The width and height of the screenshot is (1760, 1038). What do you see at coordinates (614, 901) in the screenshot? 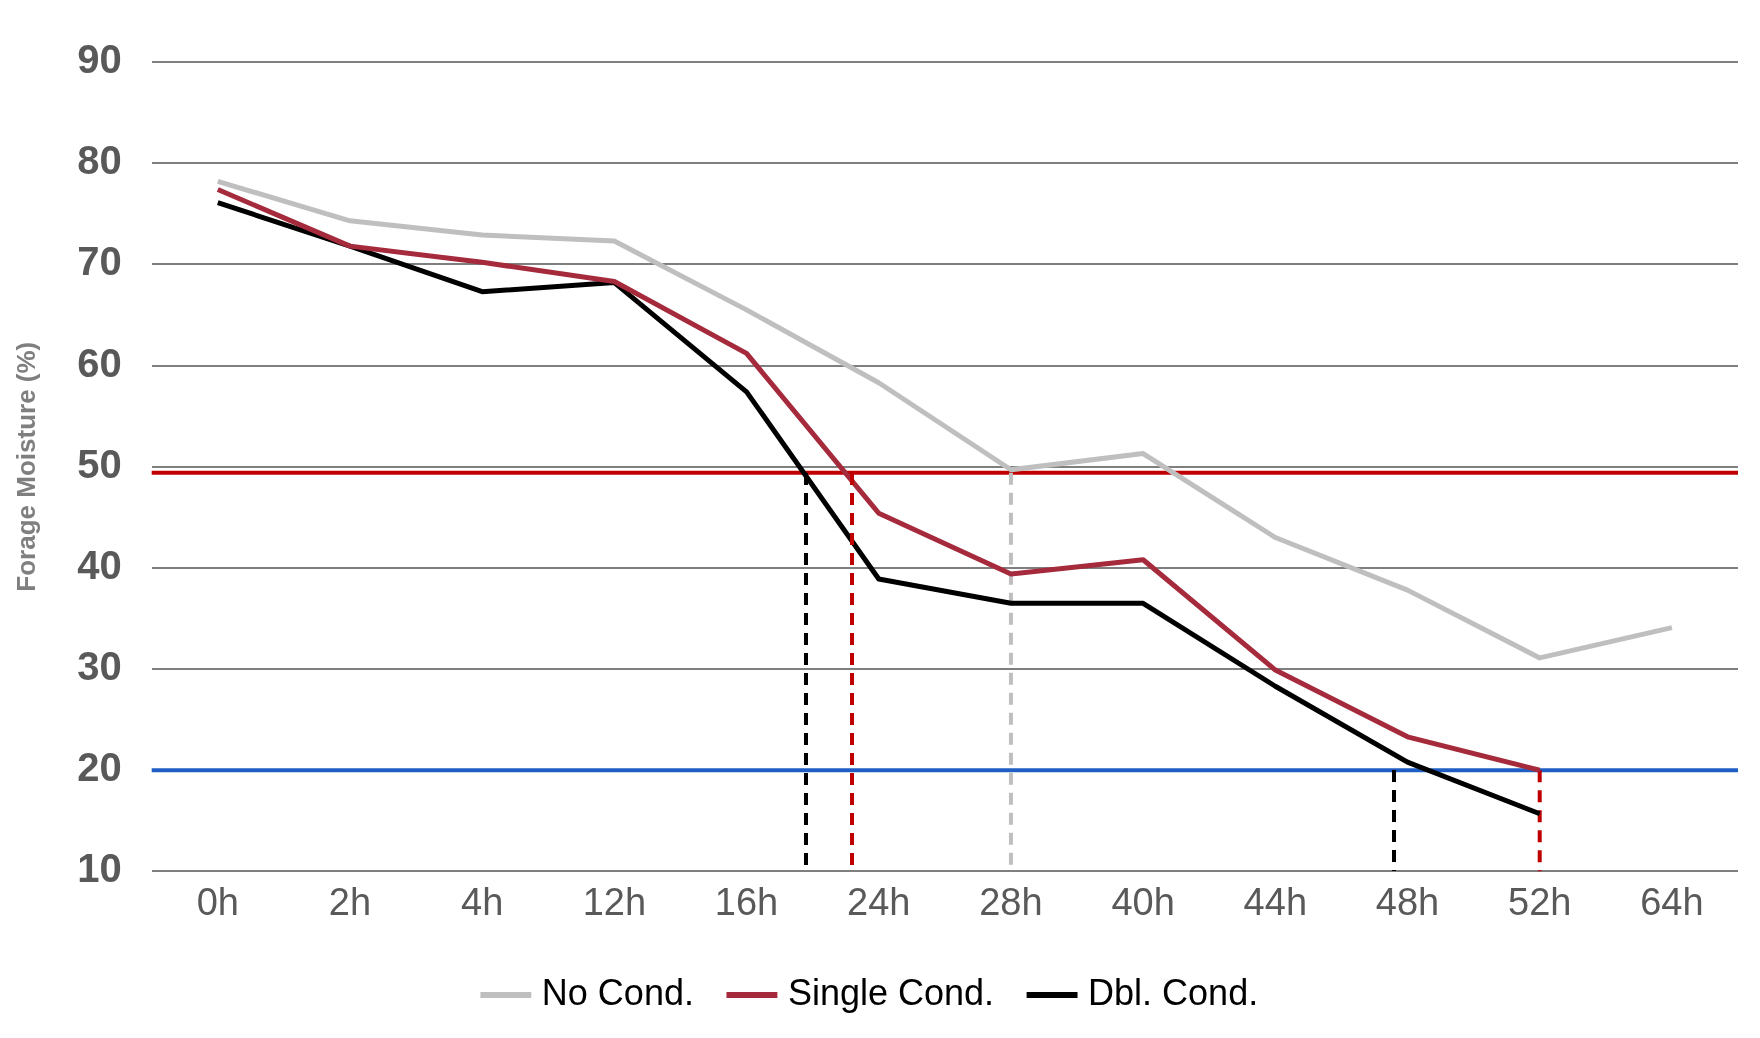
I see `x-tick-label: 12h` at bounding box center [614, 901].